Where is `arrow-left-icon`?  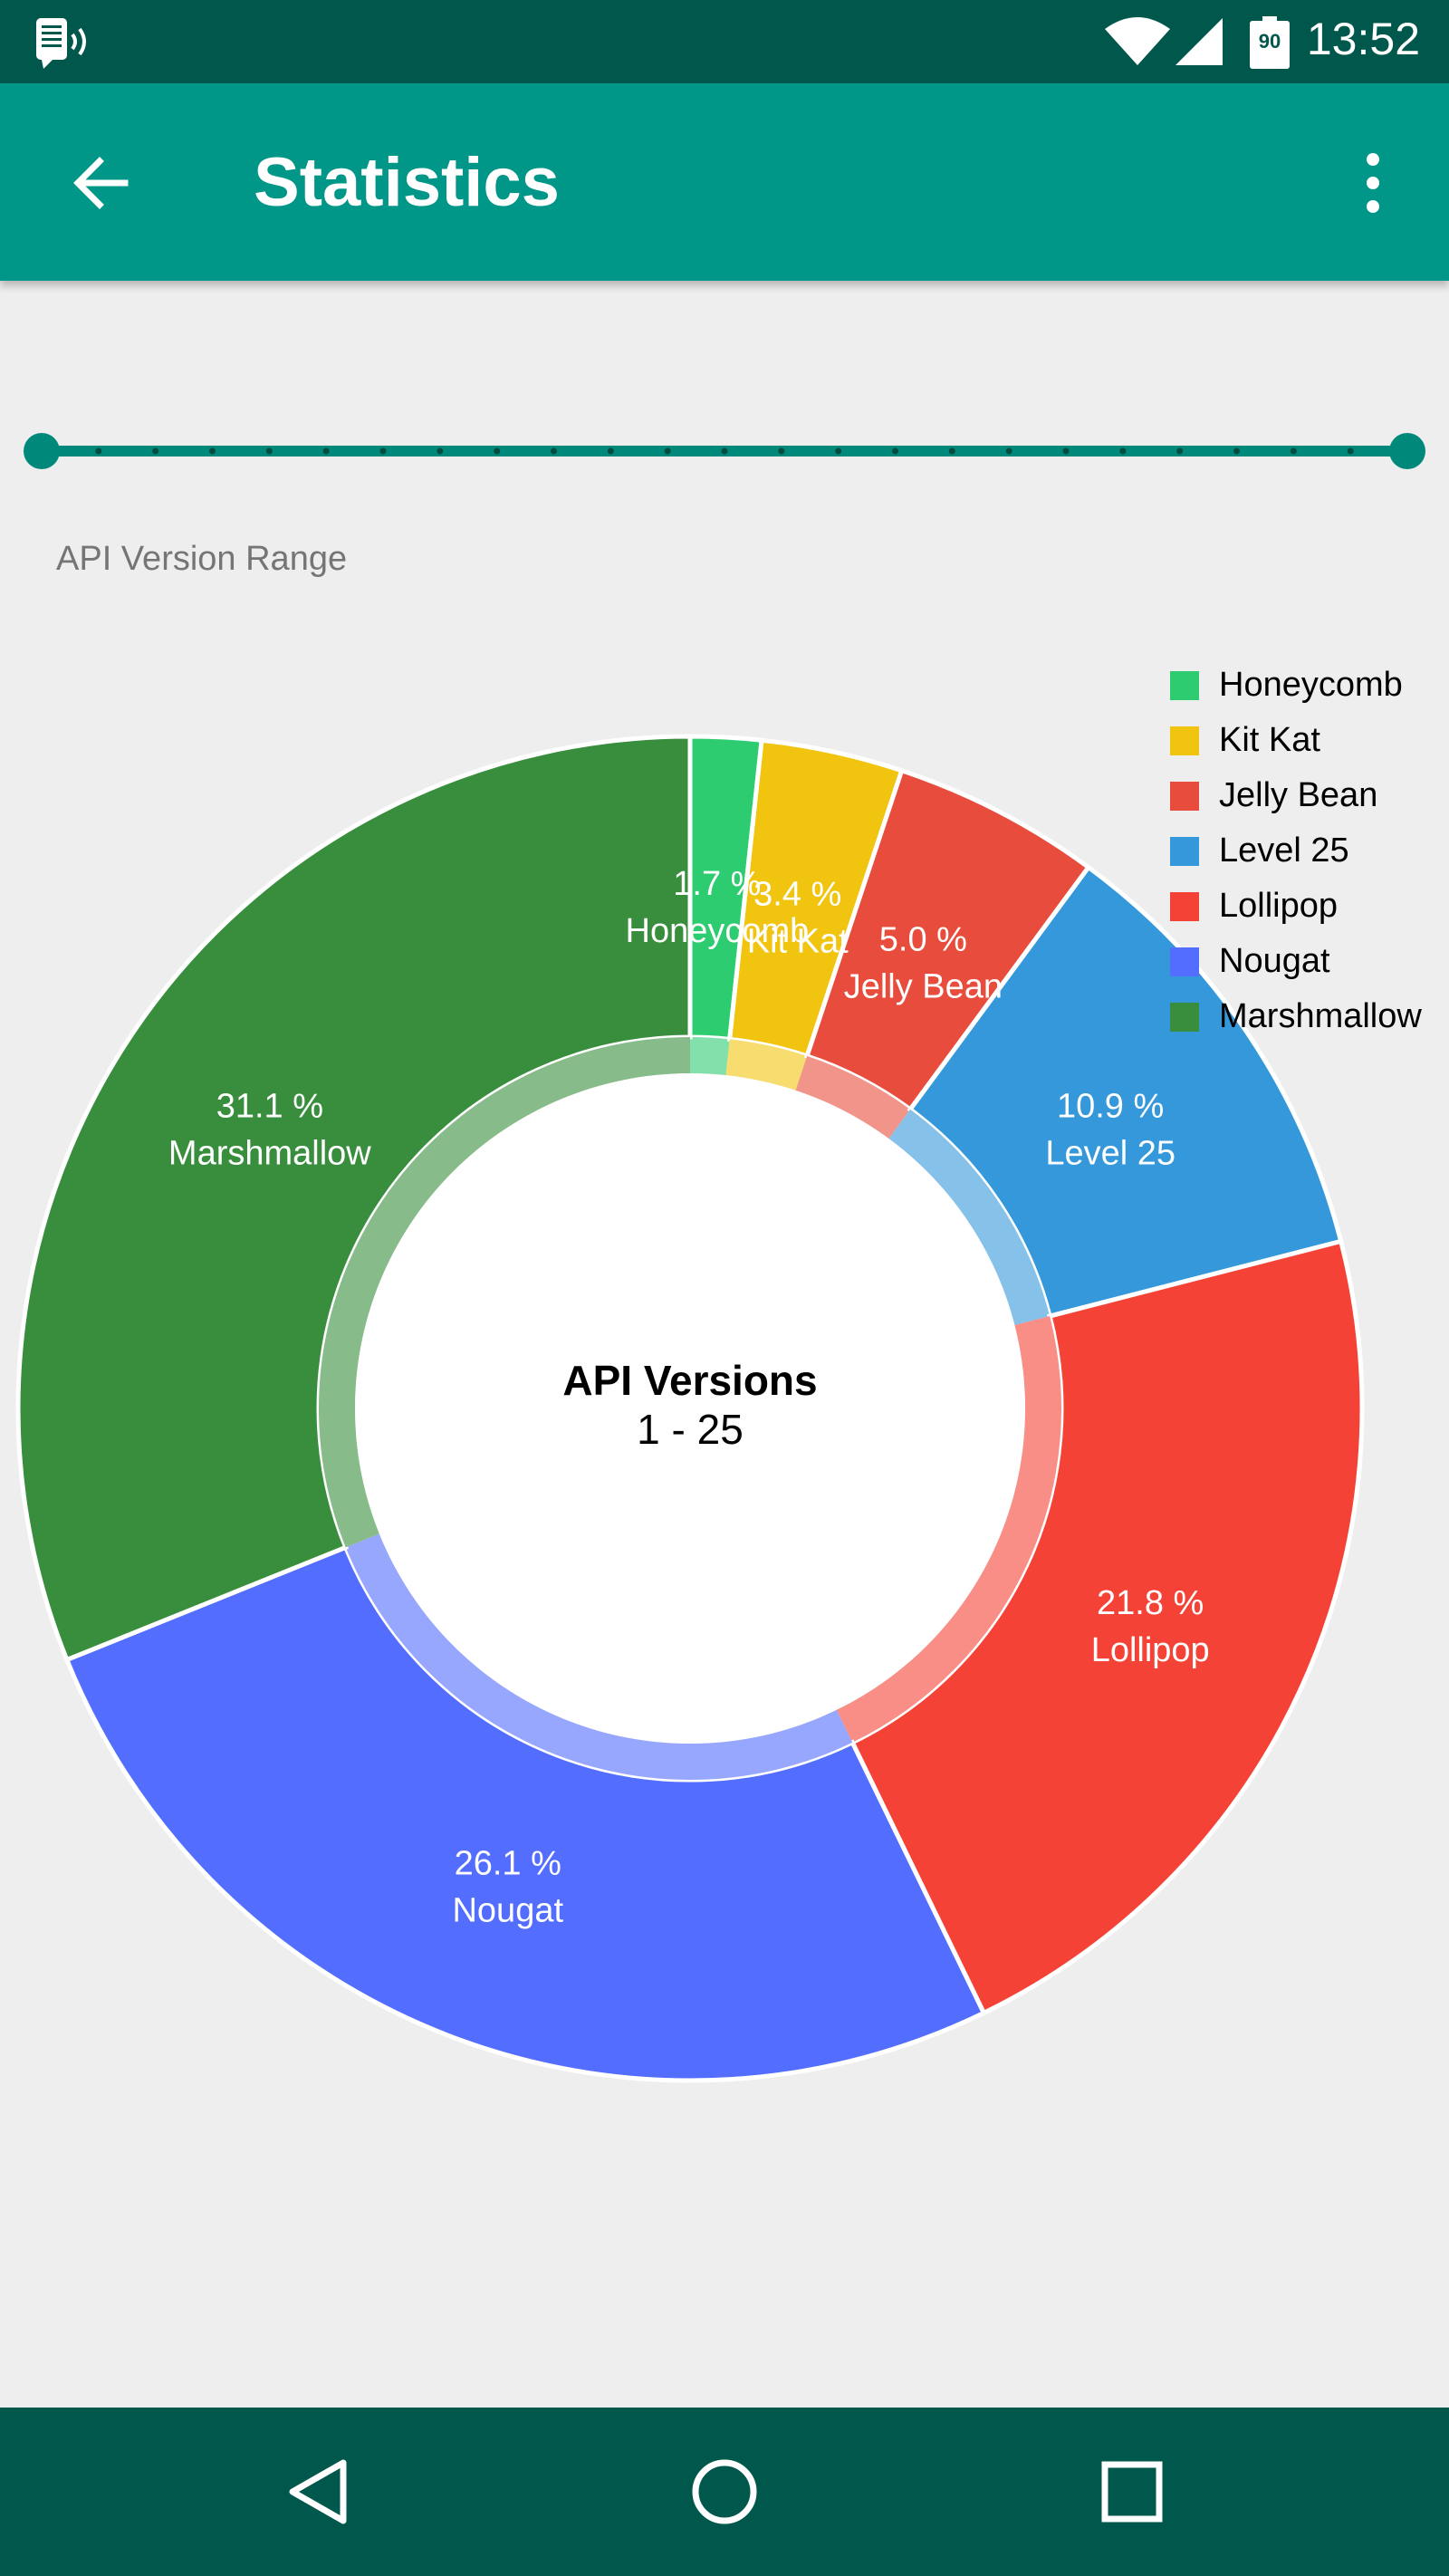 arrow-left-icon is located at coordinates (101, 183).